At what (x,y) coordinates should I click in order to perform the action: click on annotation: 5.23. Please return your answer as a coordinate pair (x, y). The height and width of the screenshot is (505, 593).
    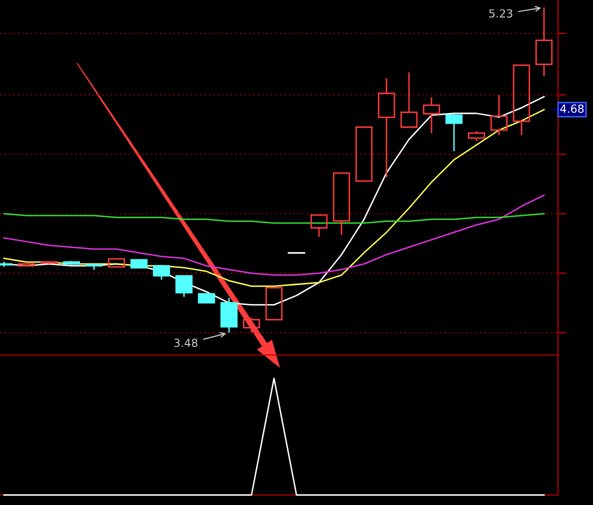
    Looking at the image, I should click on (500, 13).